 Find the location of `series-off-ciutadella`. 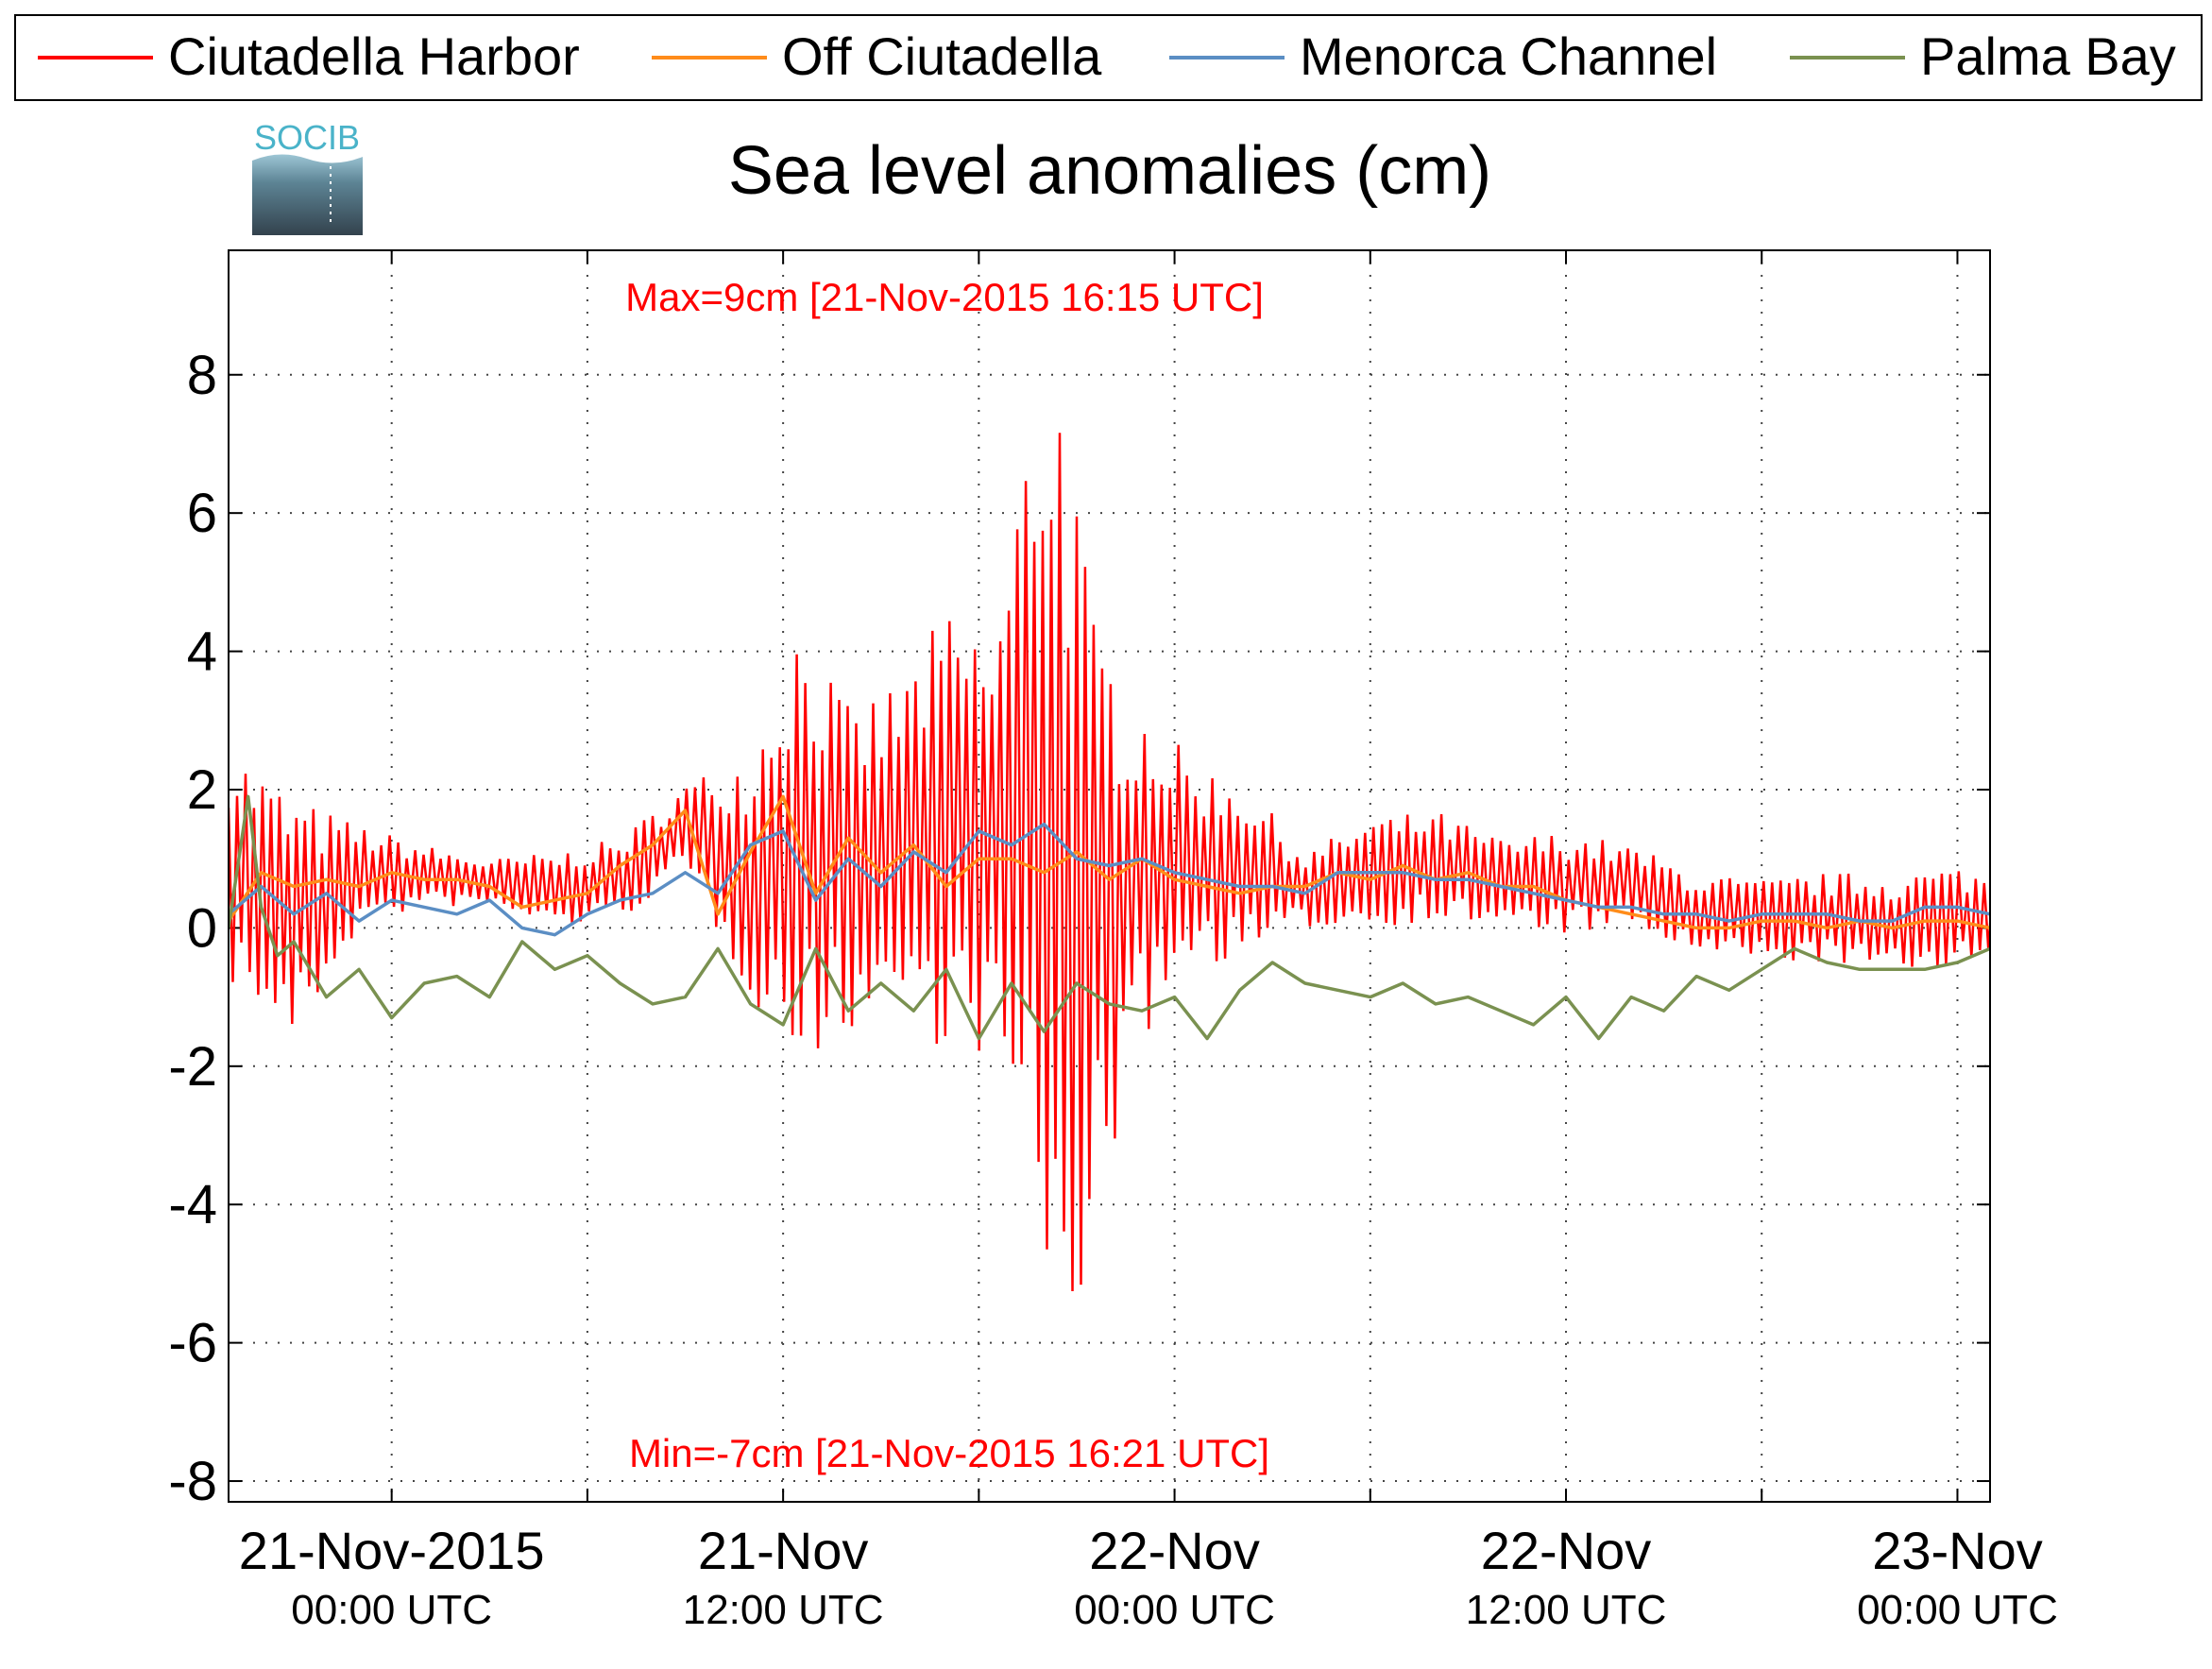

series-off-ciutadella is located at coordinates (1109, 862).